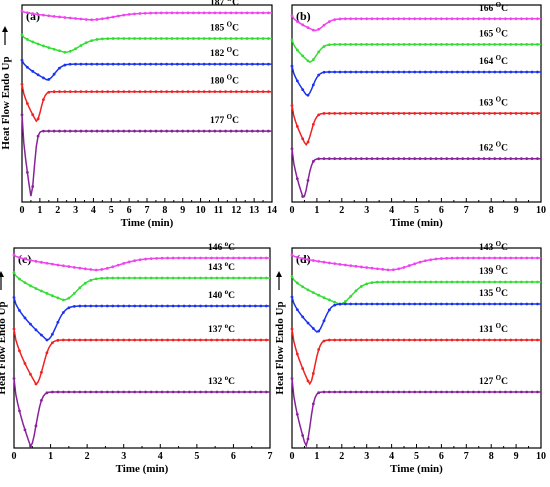 Image resolution: width=550 pixels, height=487 pixels. Describe the element at coordinates (415, 75) in the screenshot. I see `series-164: 164 OC` at that location.